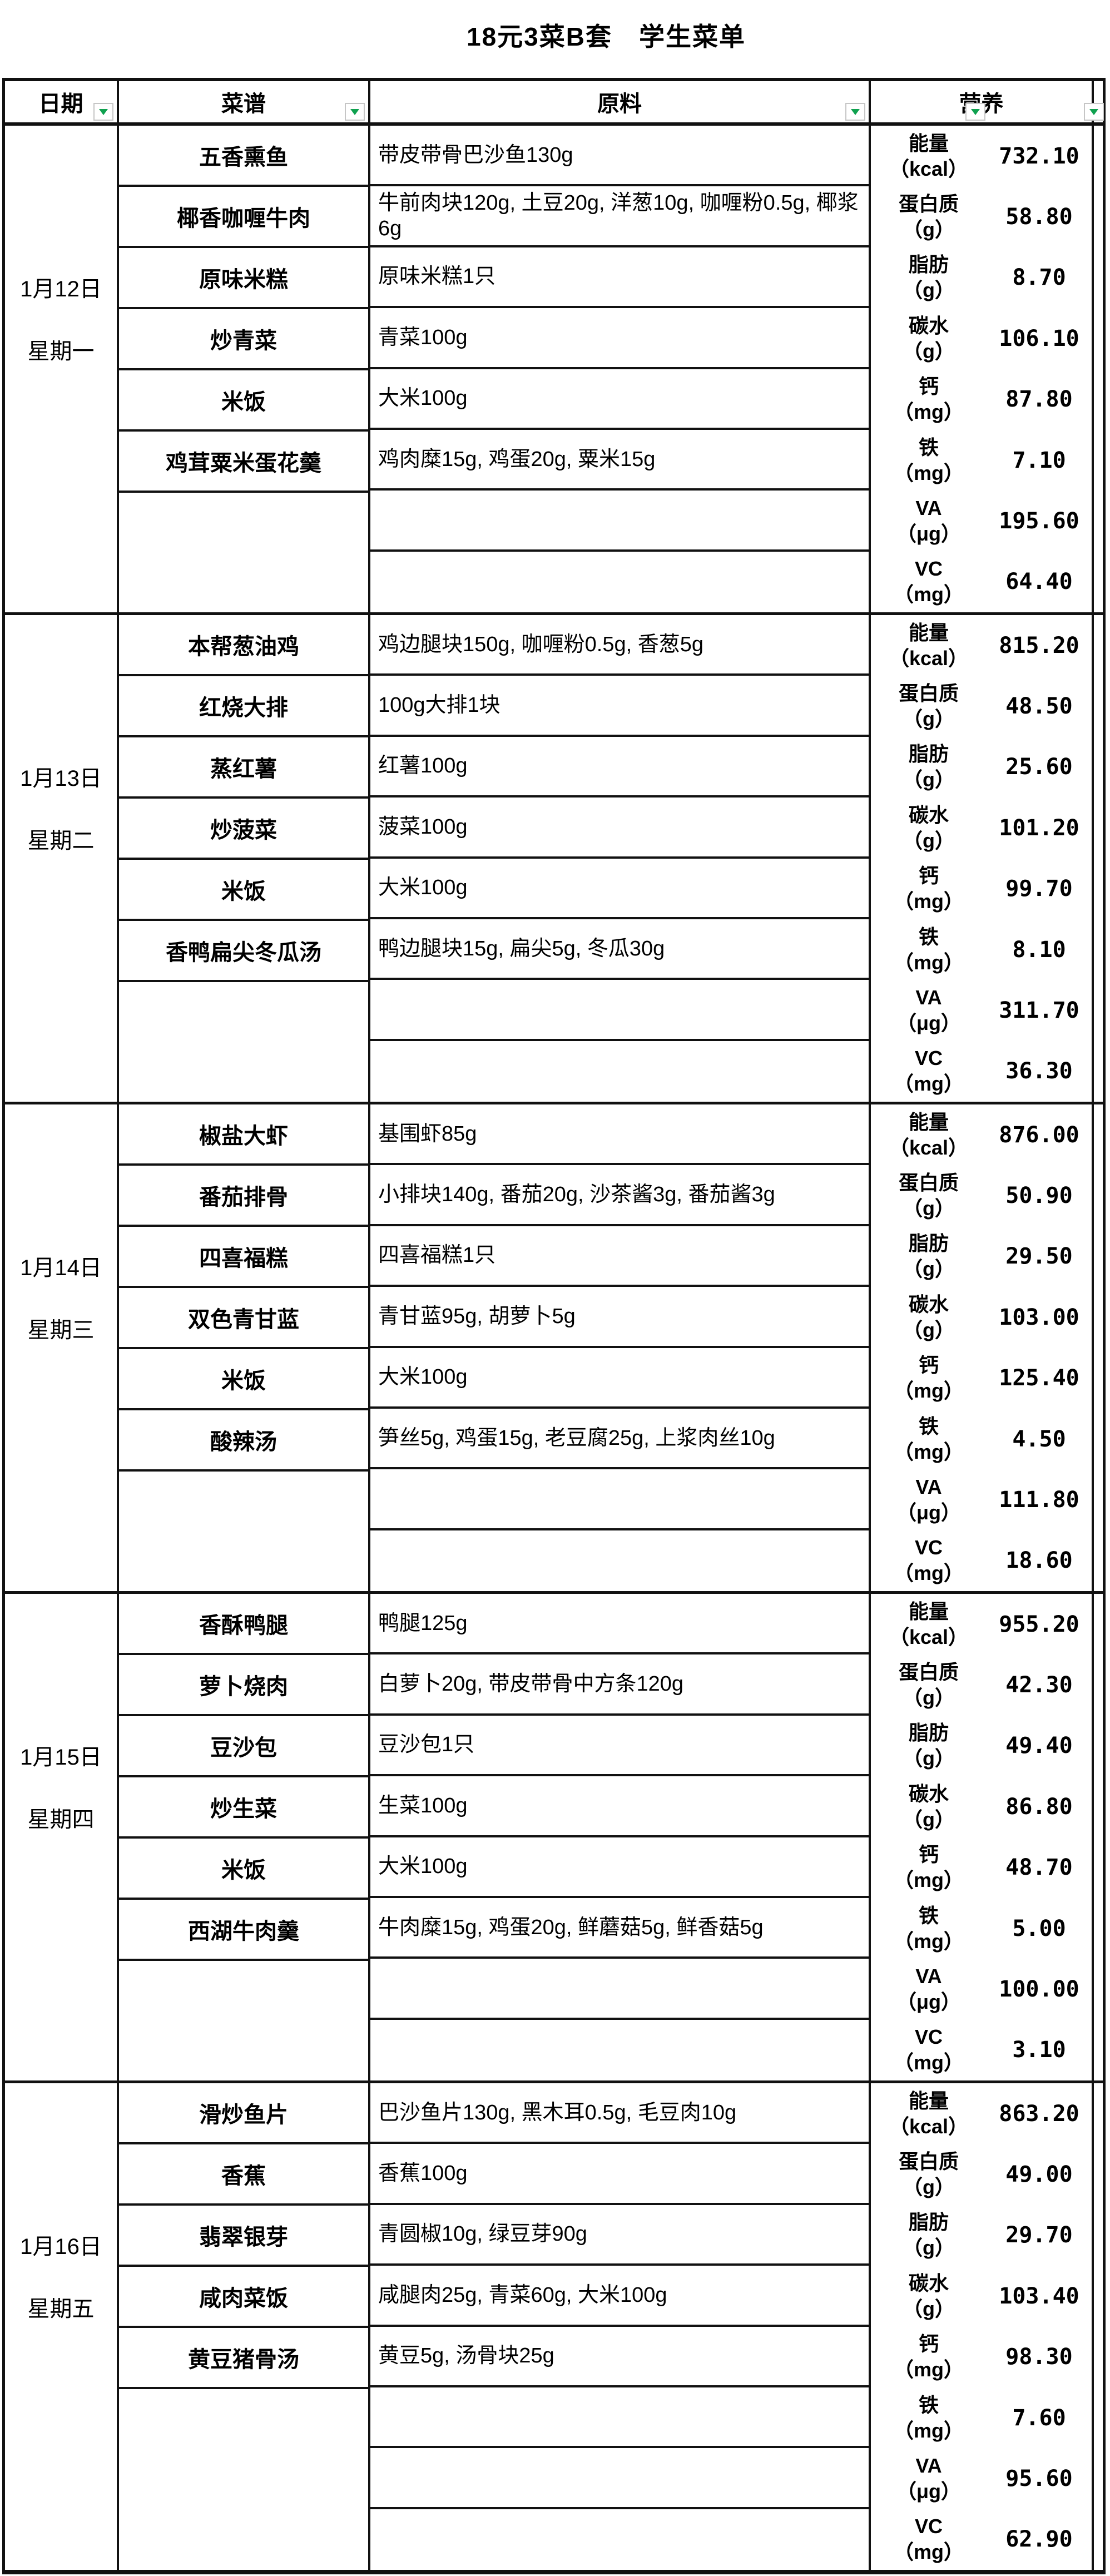 The height and width of the screenshot is (2576, 1110). I want to click on nutrient-unit: （mg）, so click(928, 901).